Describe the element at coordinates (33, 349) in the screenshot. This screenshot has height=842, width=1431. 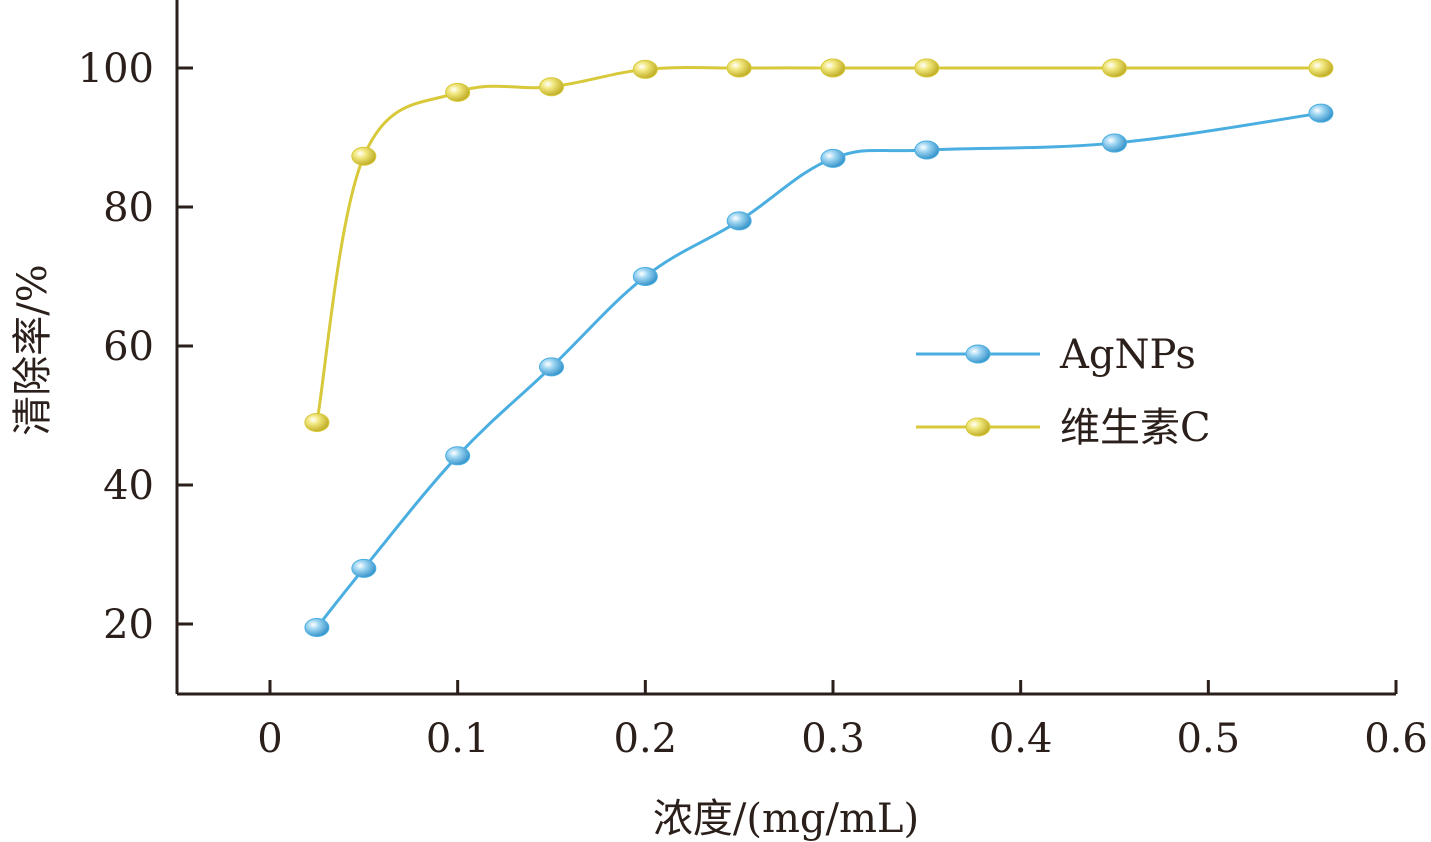
I see `y-axis-title: 清除率/%` at that location.